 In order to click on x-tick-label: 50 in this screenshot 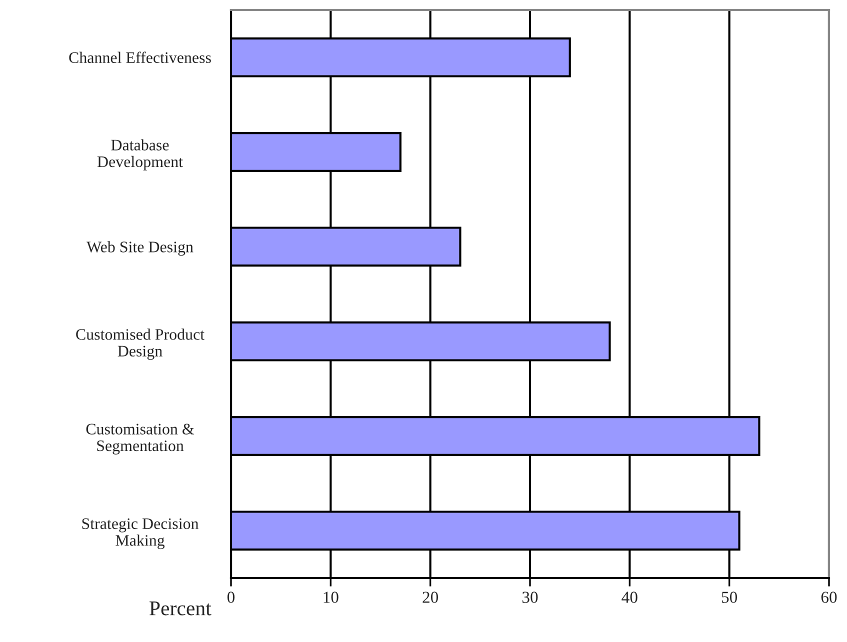, I will do `click(730, 597)`.